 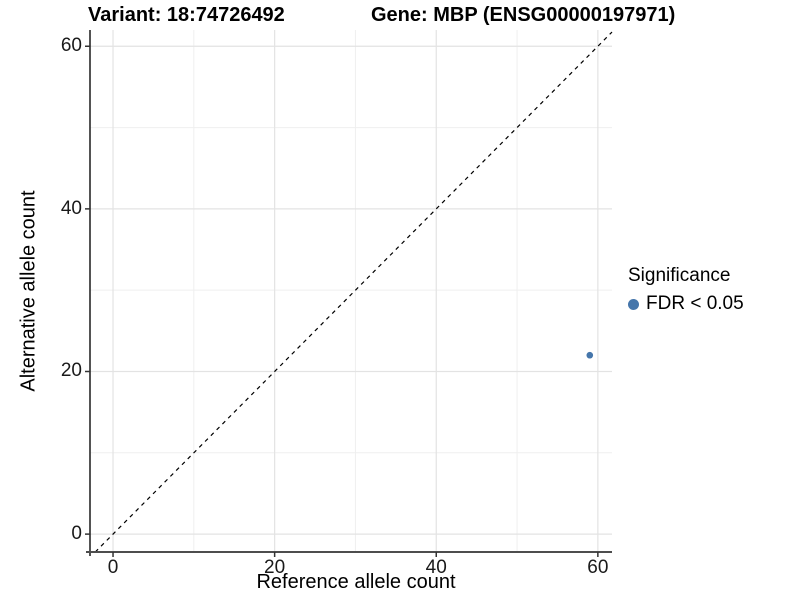 What do you see at coordinates (356, 582) in the screenshot?
I see `x-axis-title: Reference allele count` at bounding box center [356, 582].